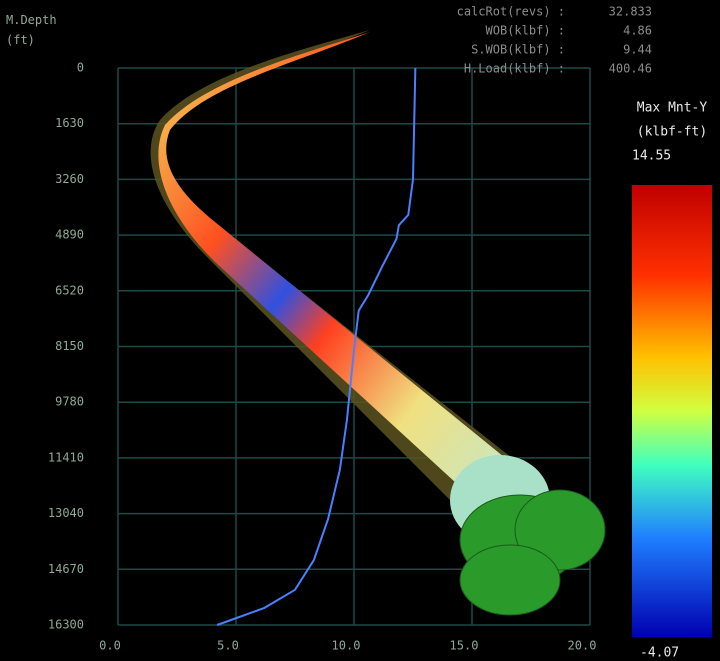 This screenshot has width=720, height=661. Describe the element at coordinates (69, 346) in the screenshot. I see `y-tick-label: 8150` at that location.